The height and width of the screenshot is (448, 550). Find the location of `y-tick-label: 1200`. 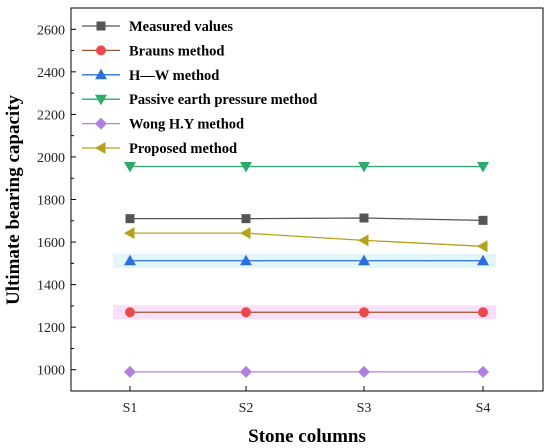

y-tick-label: 1200 is located at coordinates (51, 328).